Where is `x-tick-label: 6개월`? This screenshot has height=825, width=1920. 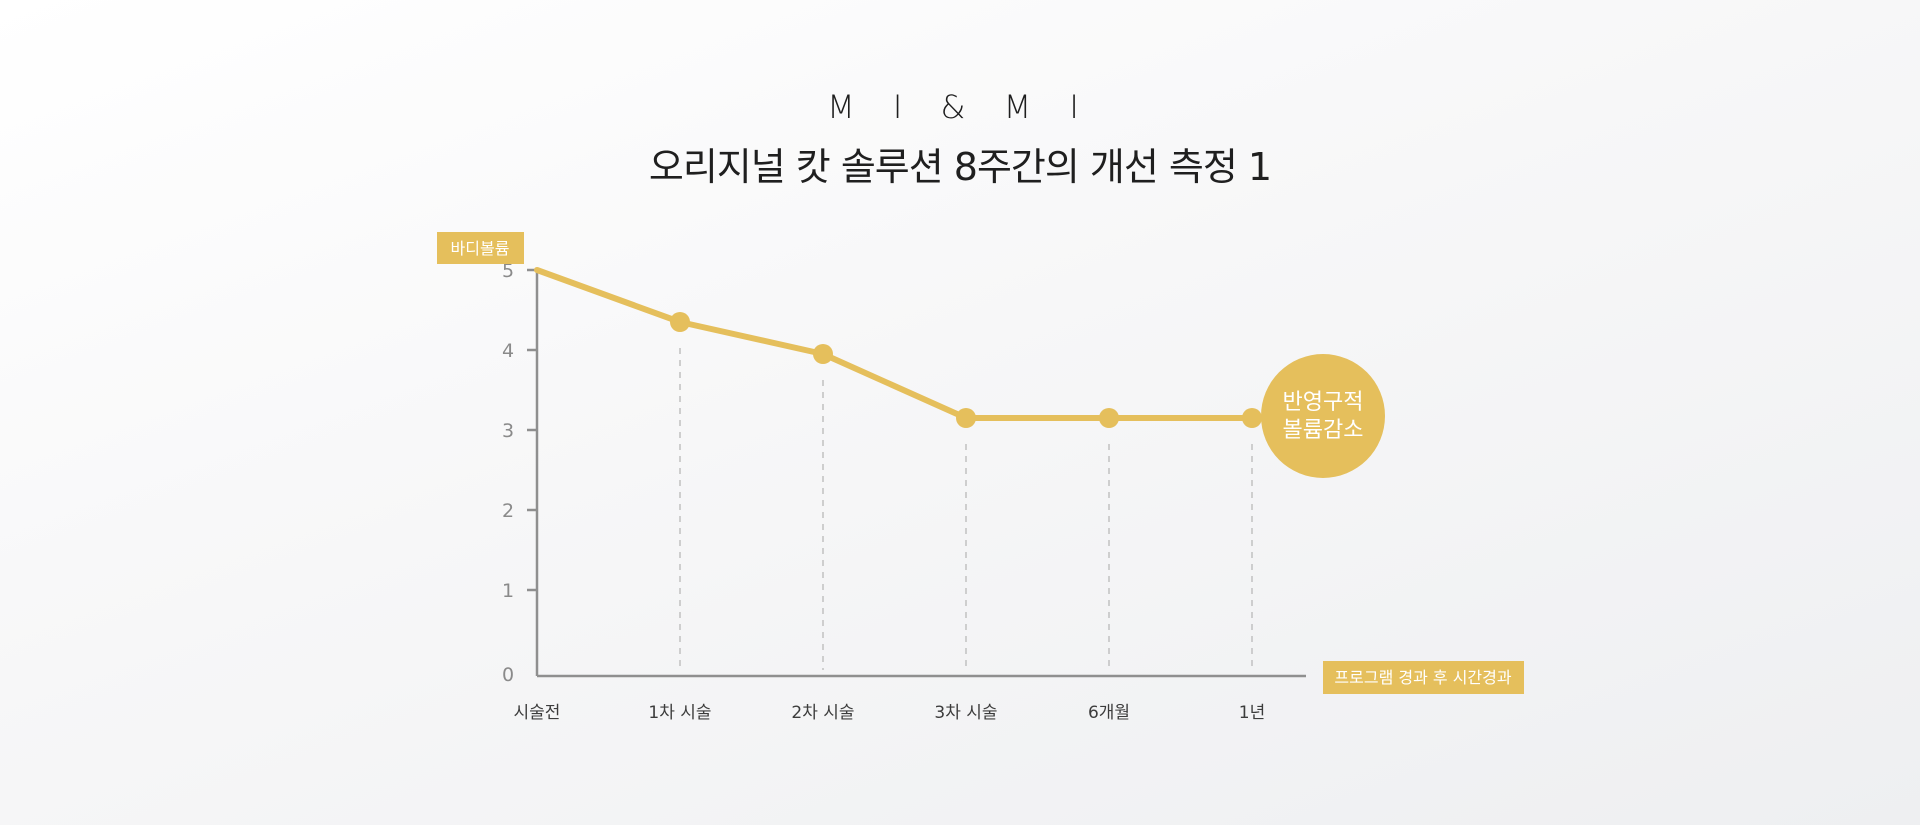
x-tick-label: 6개월 is located at coordinates (1109, 713).